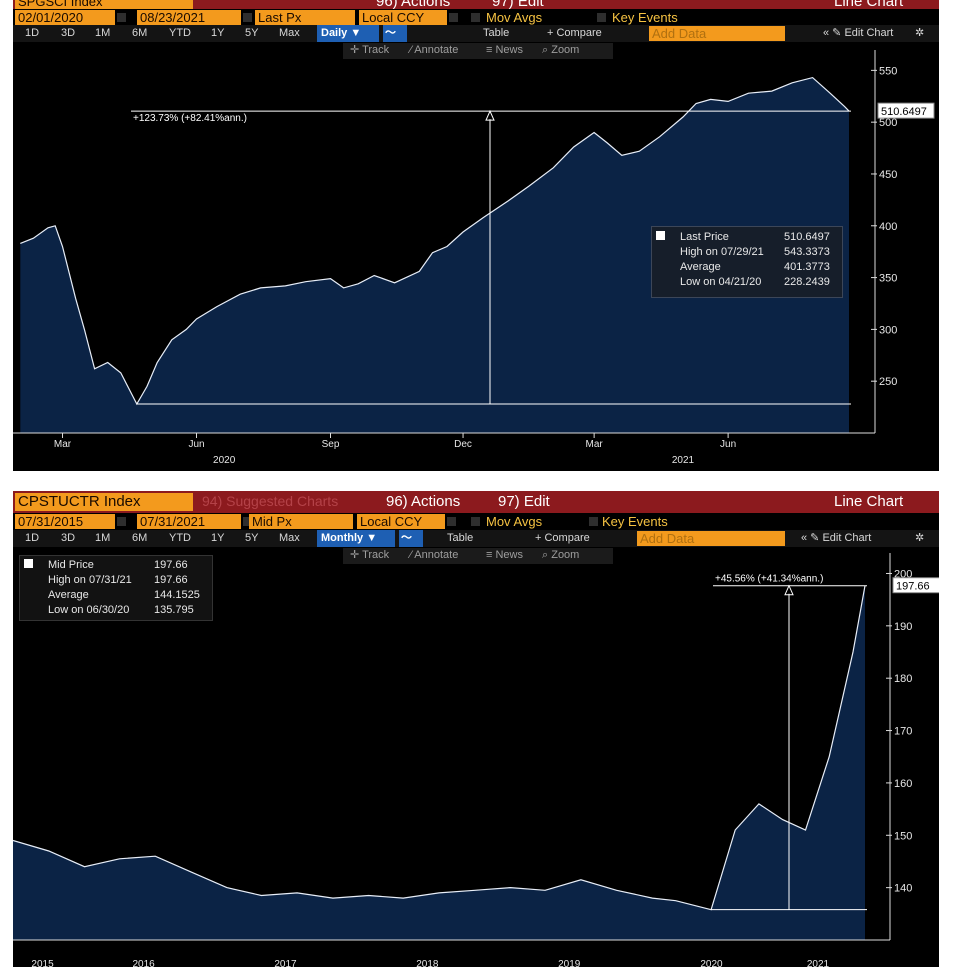  Describe the element at coordinates (301, 521) in the screenshot. I see `field-selector: Mid Px` at that location.